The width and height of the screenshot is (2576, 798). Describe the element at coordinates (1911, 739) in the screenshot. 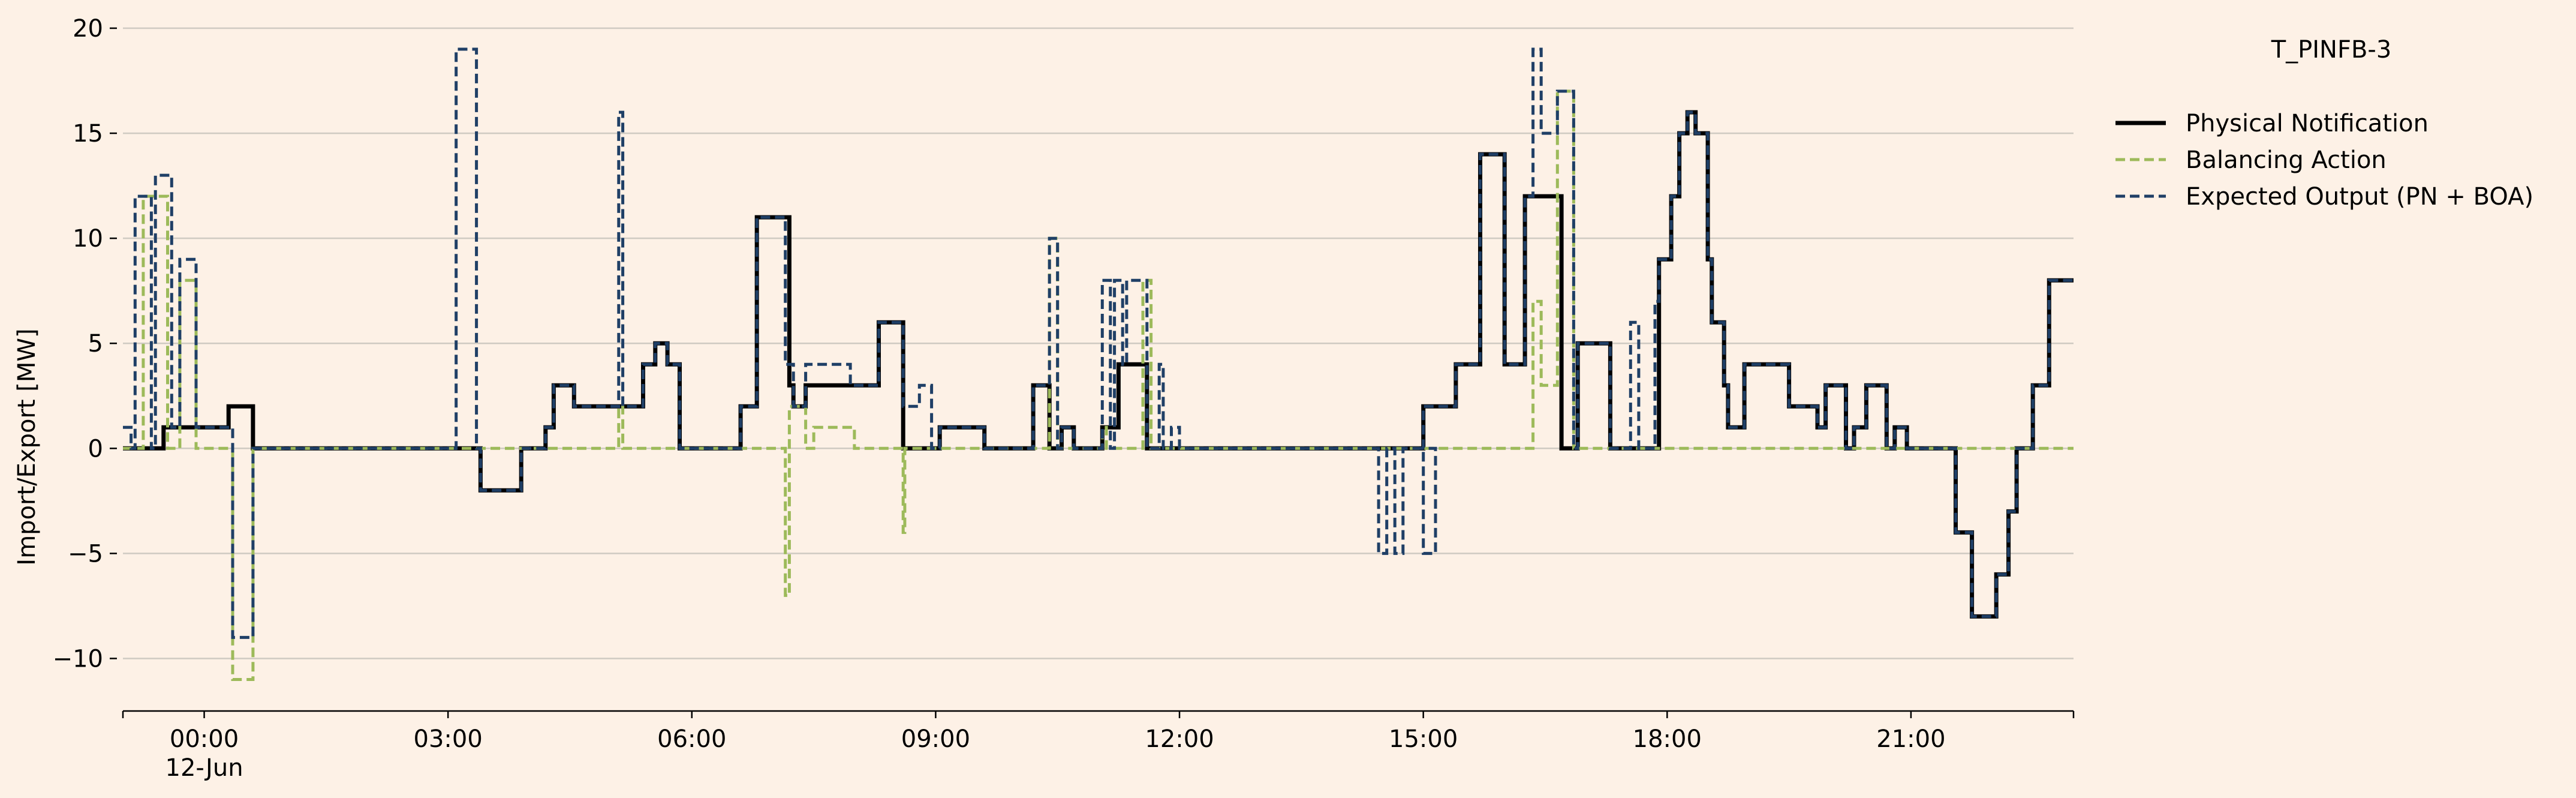

I see `x-tick-label: 21:00` at that location.